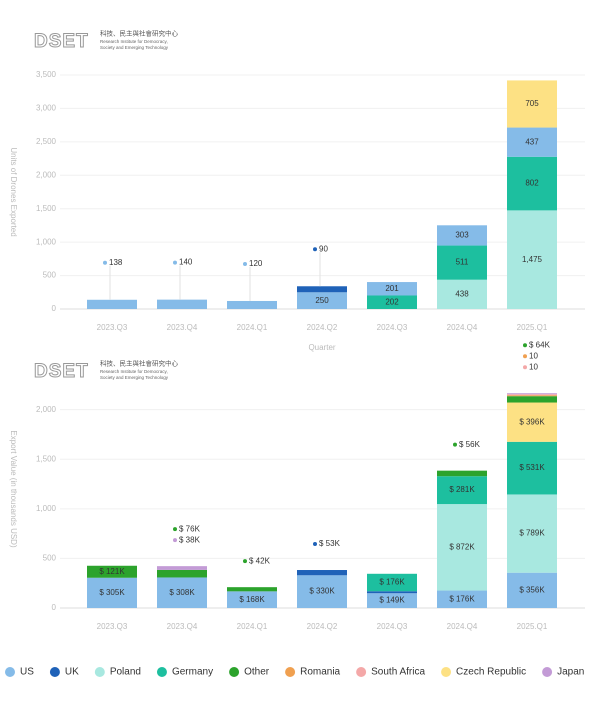 This screenshot has height=701, width=609. I want to click on legend-label: Czech Republic, so click(491, 672).